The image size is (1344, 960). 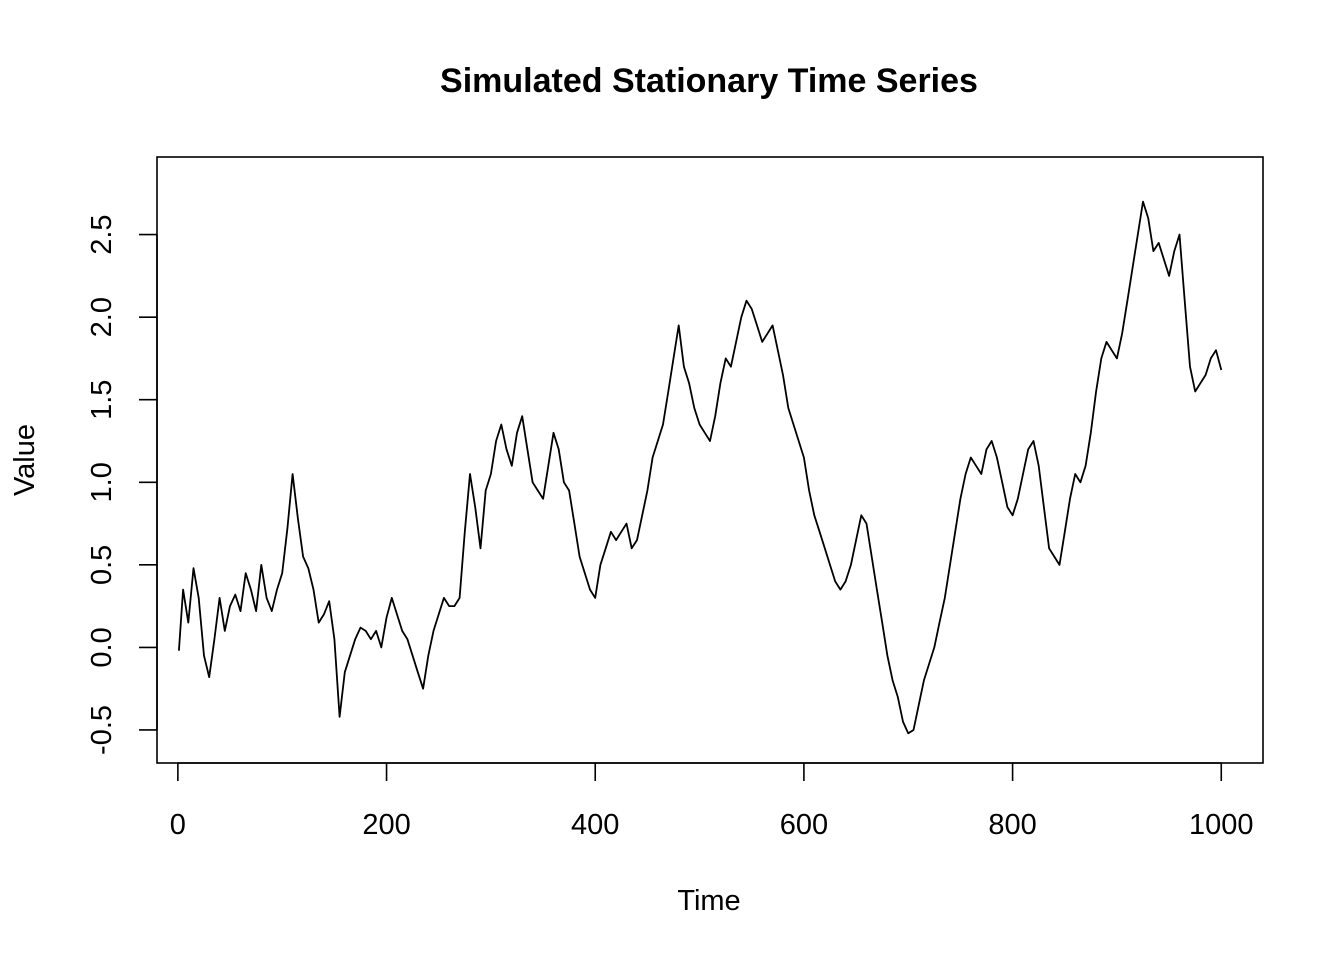 What do you see at coordinates (102, 400) in the screenshot?
I see `y-tick-label: 1.5` at bounding box center [102, 400].